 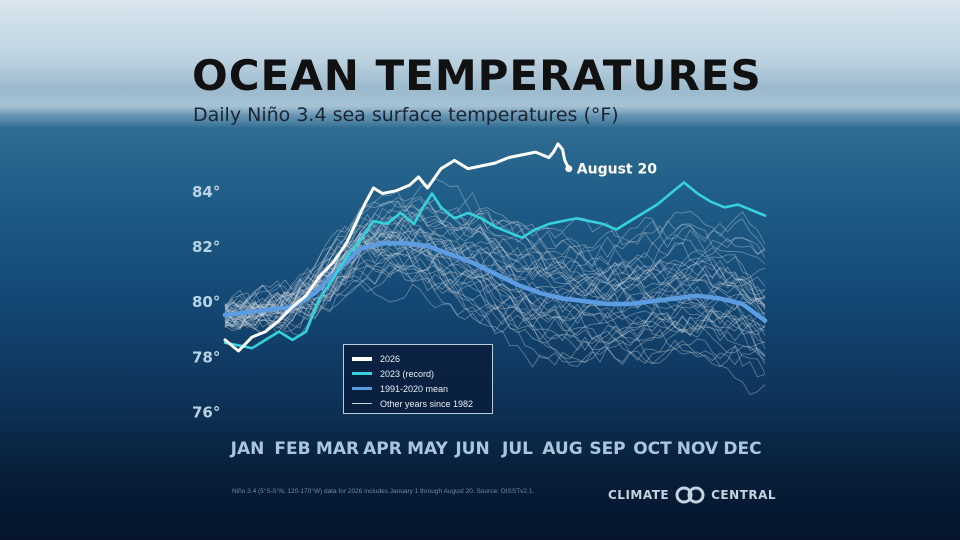 I want to click on x-tick-label: JUN, so click(x=471, y=449).